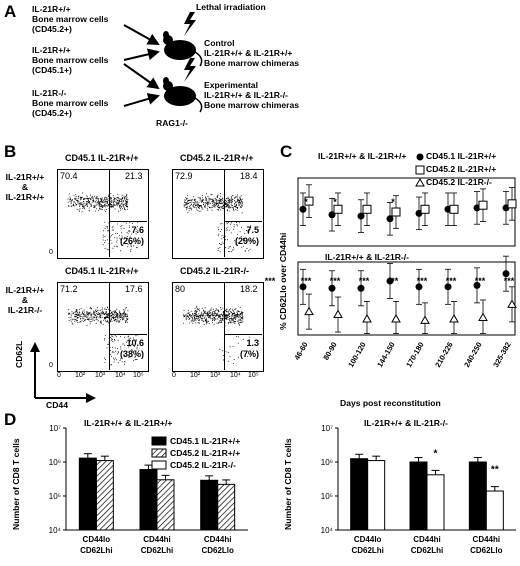  Describe the element at coordinates (415, 355) in the screenshot. I see `panel-c-x-tick-label: 170-180` at that location.